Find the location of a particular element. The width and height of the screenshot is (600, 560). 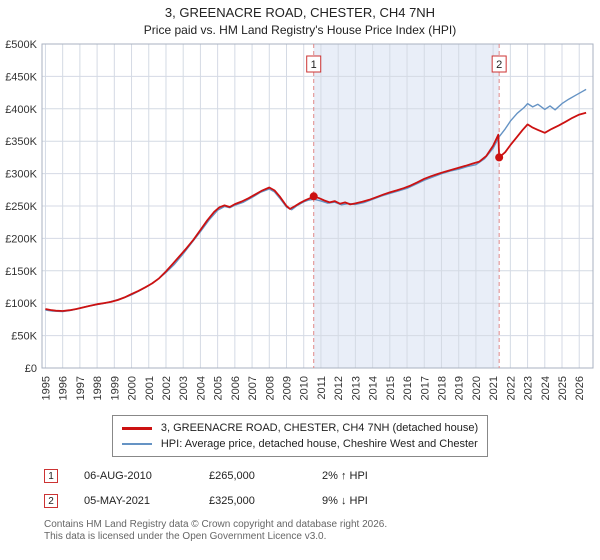

svg-text: 2019 is located at coordinates (460, 388).